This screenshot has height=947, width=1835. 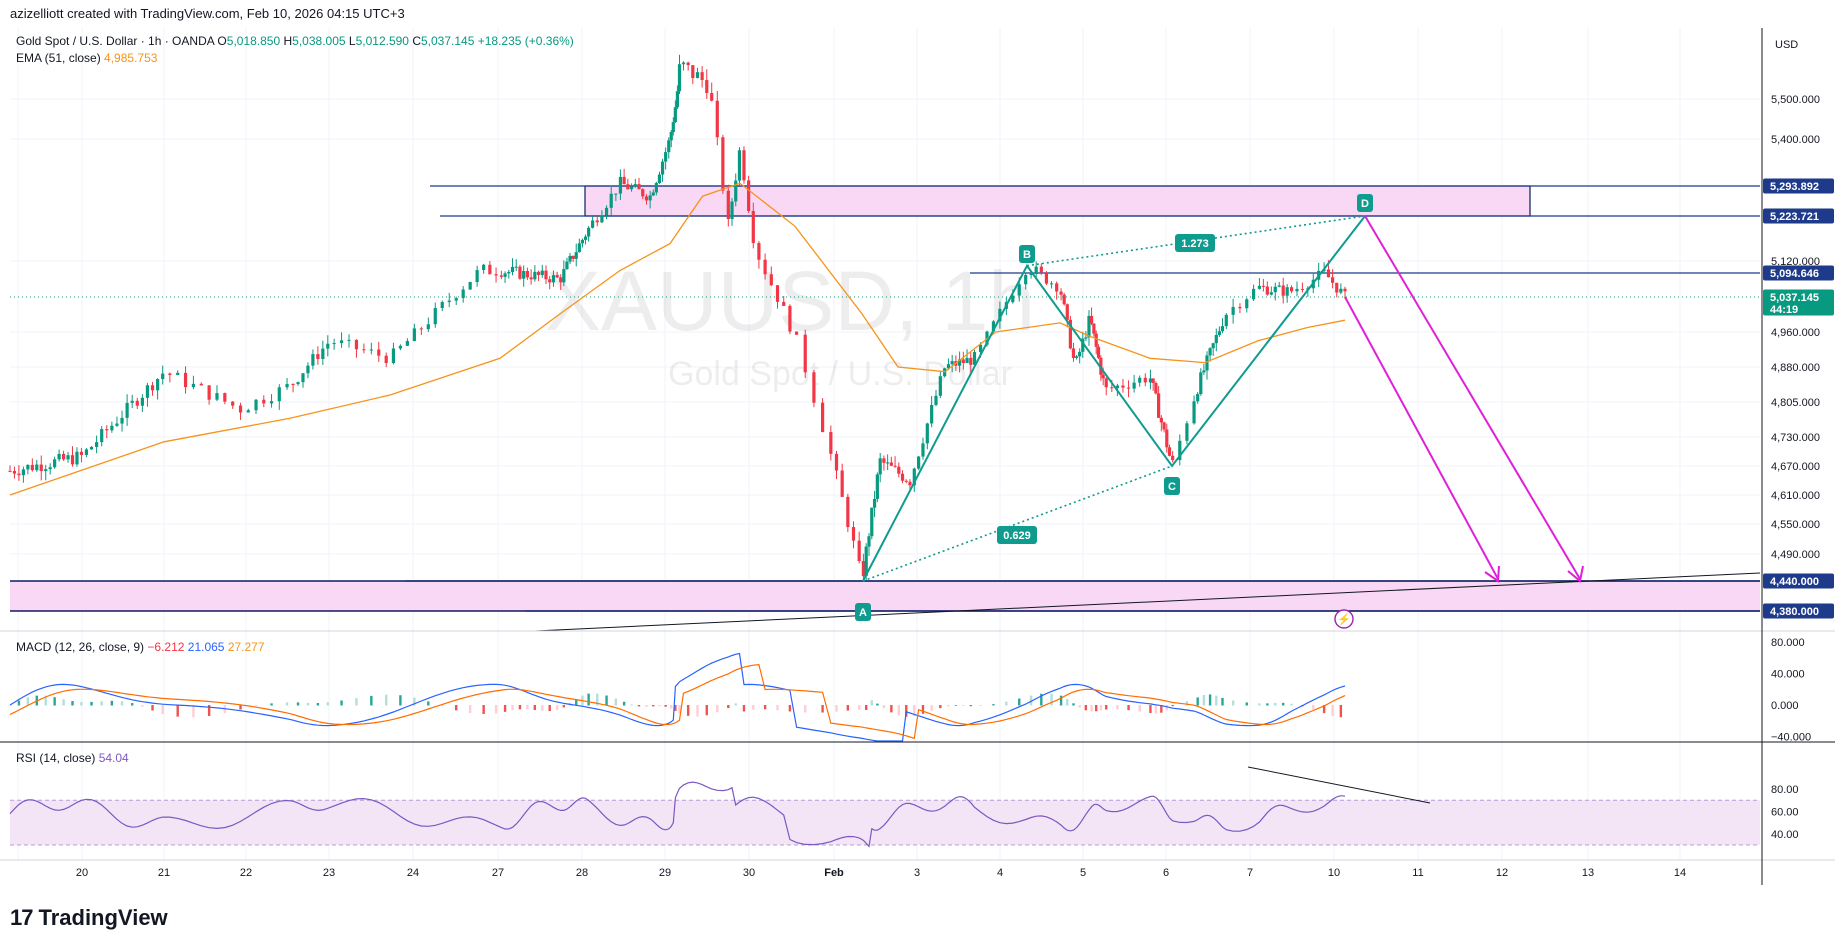 What do you see at coordinates (1502, 873) in the screenshot?
I see `time-tick-label: 12` at bounding box center [1502, 873].